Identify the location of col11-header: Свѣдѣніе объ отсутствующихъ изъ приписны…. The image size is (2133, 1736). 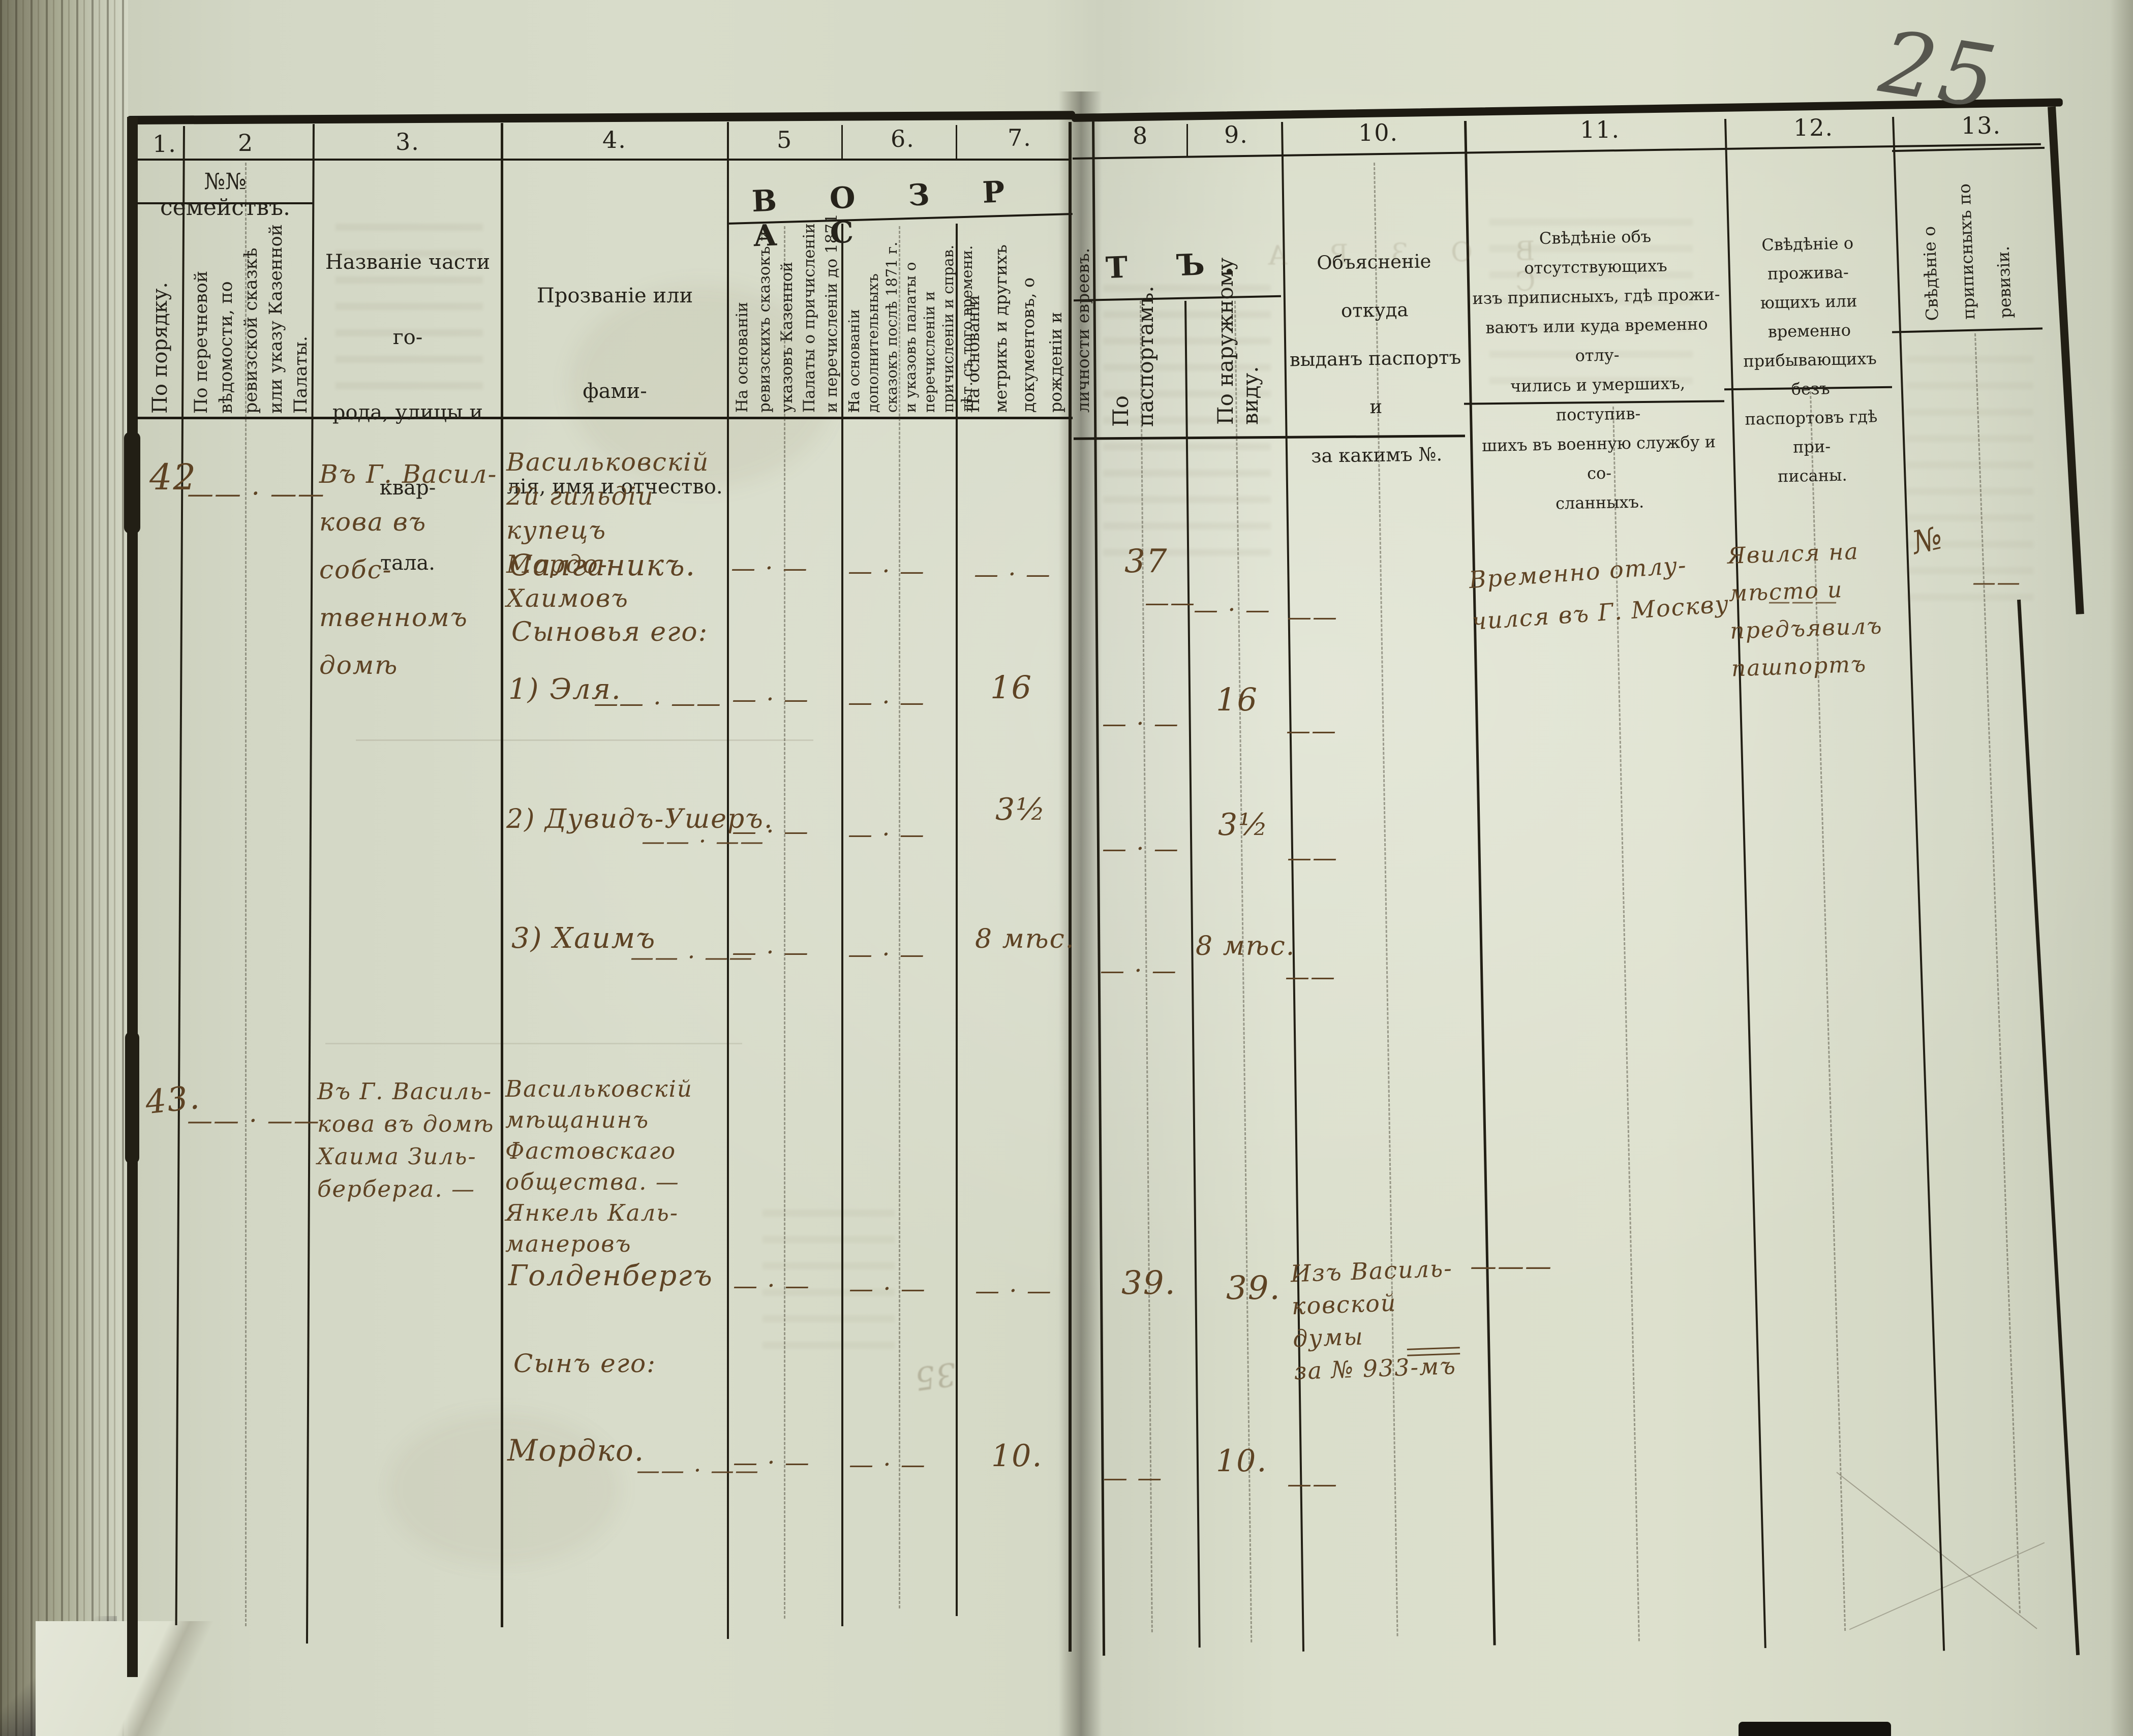
(1596, 370).